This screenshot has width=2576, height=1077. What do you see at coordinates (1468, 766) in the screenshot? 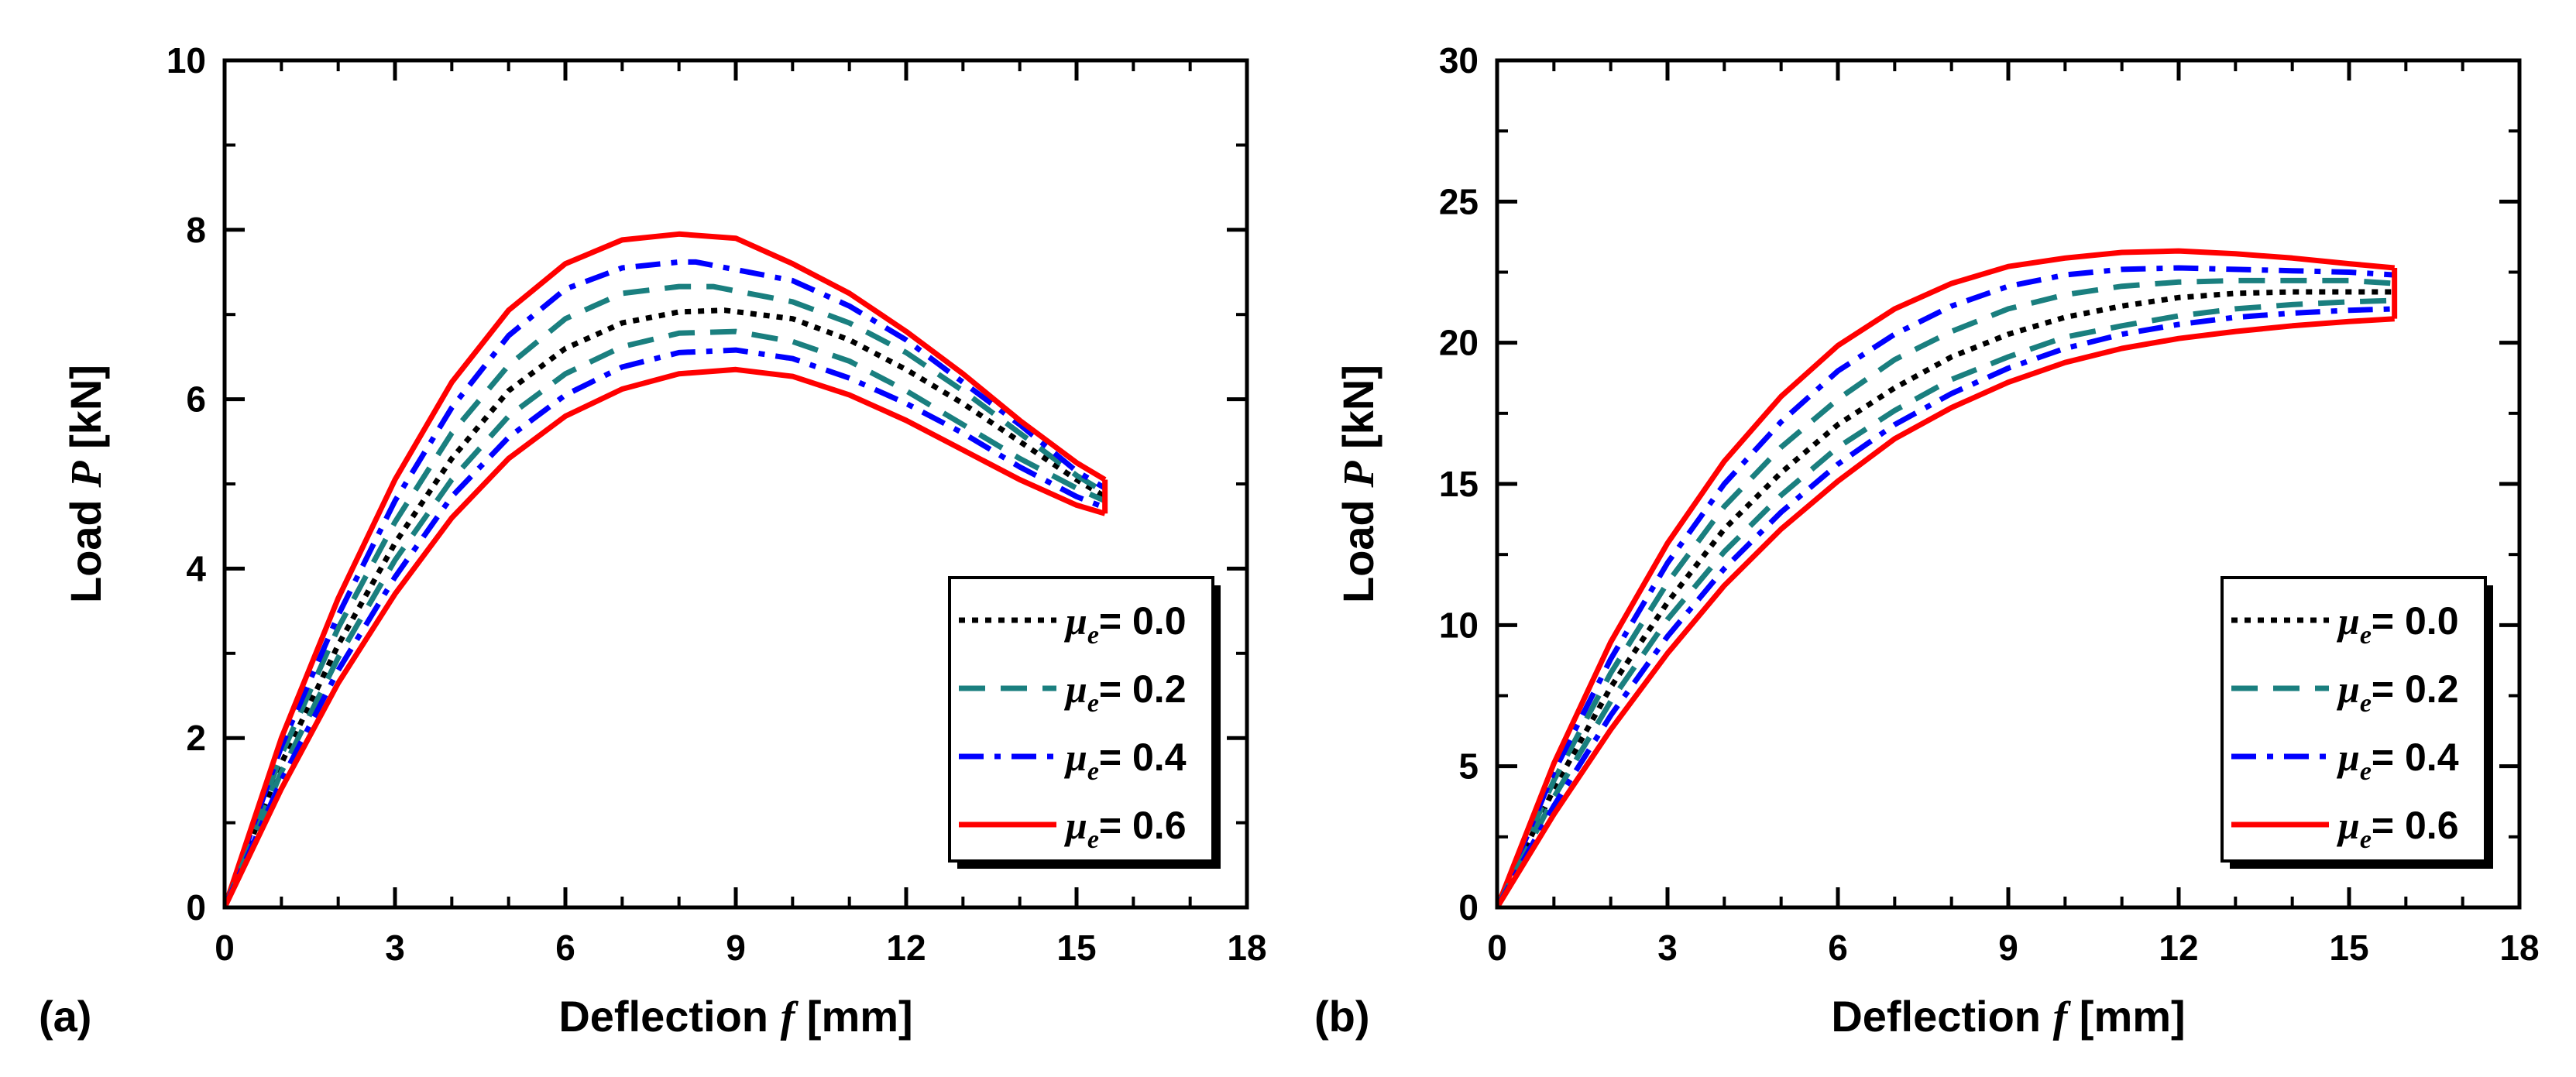
I see `y-tick-label: 5` at bounding box center [1468, 766].